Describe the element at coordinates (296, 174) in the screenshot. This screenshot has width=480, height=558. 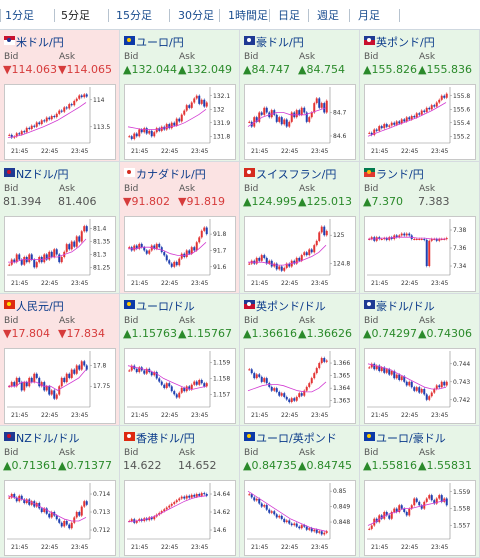
I see `pair-name-link: スイスフラン/円` at that location.